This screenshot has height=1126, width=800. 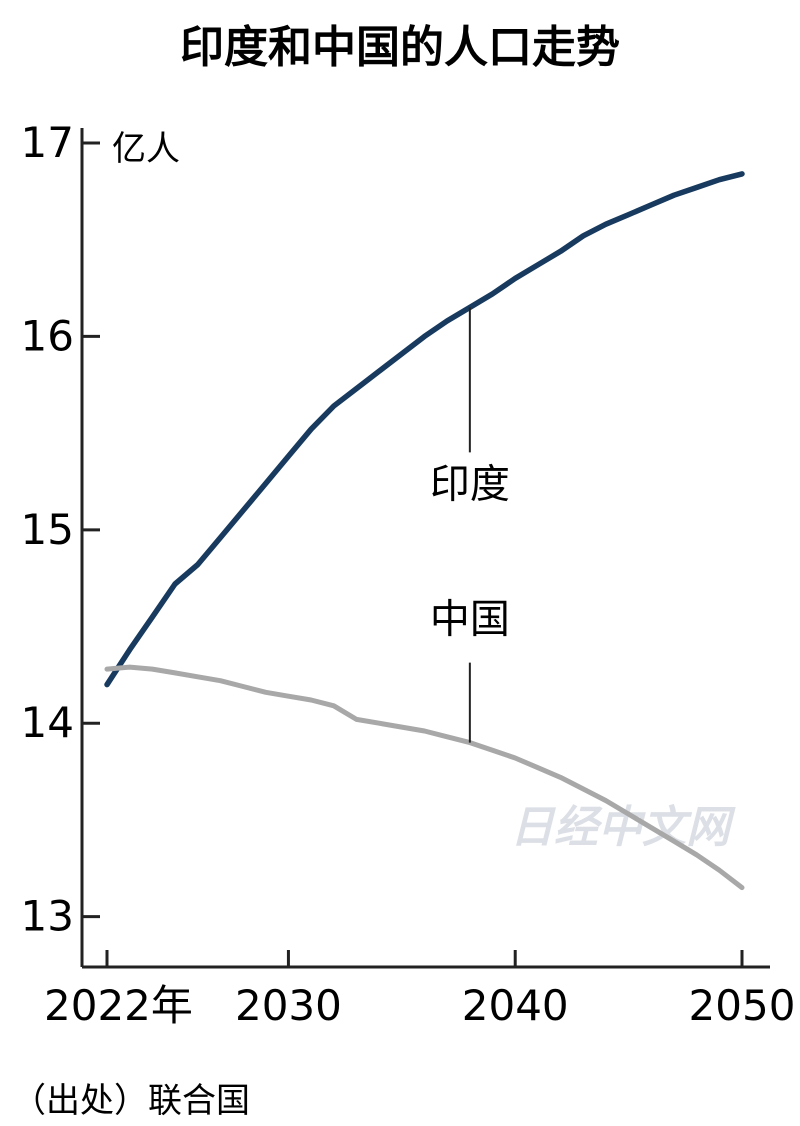 I want to click on x-tick-label-2022: 2022年, so click(x=118, y=1005).